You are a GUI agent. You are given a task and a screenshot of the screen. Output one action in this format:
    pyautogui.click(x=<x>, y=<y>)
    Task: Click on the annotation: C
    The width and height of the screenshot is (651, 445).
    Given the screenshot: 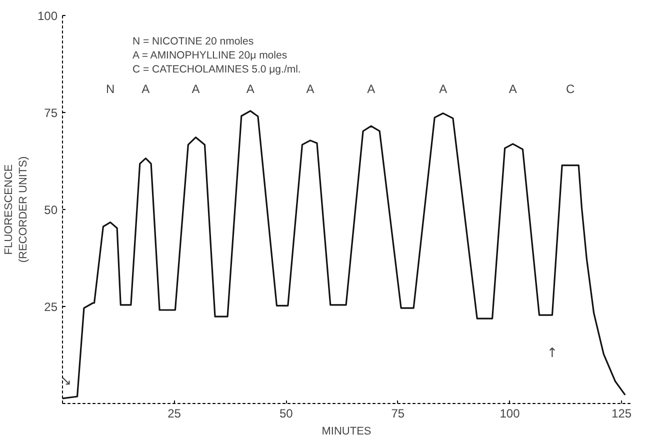 What is the action you would take?
    pyautogui.click(x=571, y=89)
    